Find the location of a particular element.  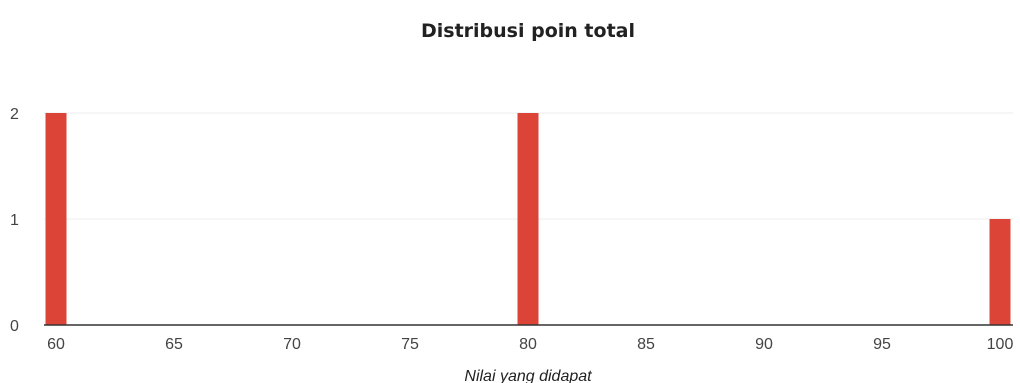

x-tick-label-1: 65 is located at coordinates (174, 344).